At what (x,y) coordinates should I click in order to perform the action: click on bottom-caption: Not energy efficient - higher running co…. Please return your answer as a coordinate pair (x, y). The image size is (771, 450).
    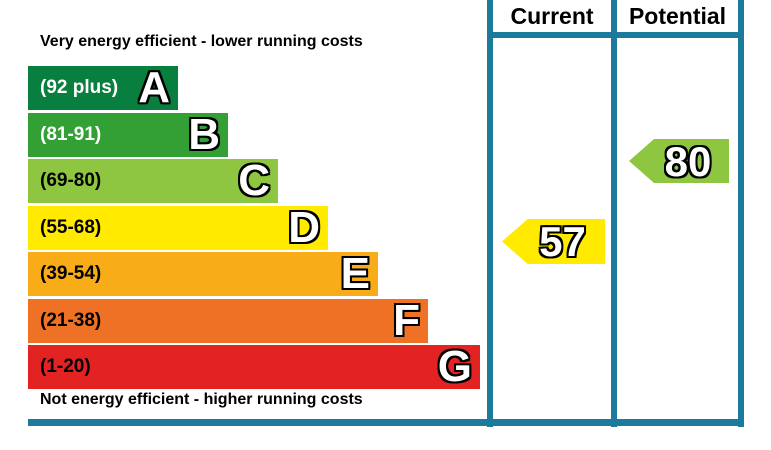
    Looking at the image, I should click on (201, 399).